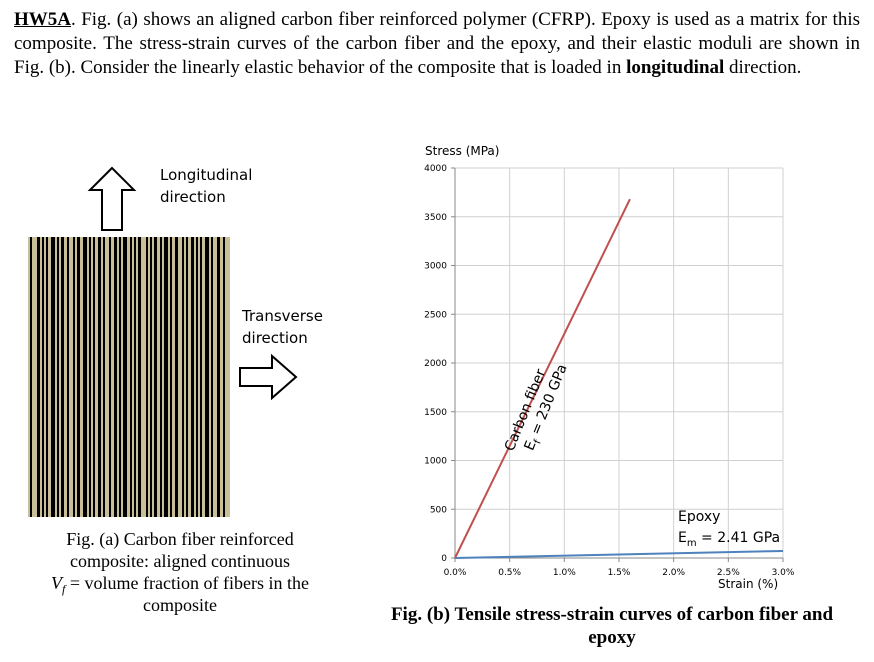 Image resolution: width=874 pixels, height=662 pixels. Describe the element at coordinates (435, 267) in the screenshot. I see `y-tick-label: 3000` at that location.